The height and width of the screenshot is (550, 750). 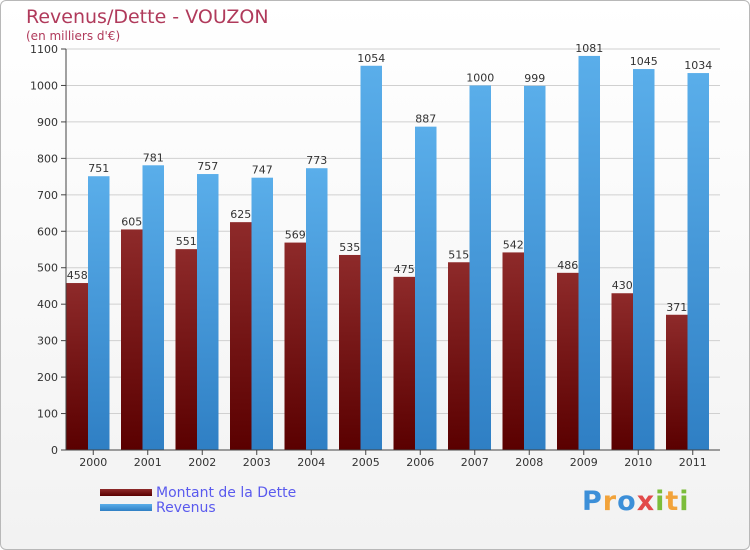 What do you see at coordinates (475, 462) in the screenshot?
I see `x-tick-label: 2007` at bounding box center [475, 462].